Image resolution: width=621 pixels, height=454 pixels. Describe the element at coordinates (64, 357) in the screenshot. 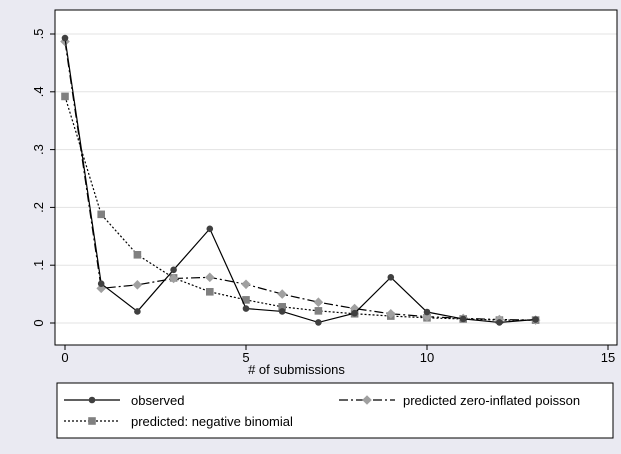

I see `x-tick-label: 0` at that location.